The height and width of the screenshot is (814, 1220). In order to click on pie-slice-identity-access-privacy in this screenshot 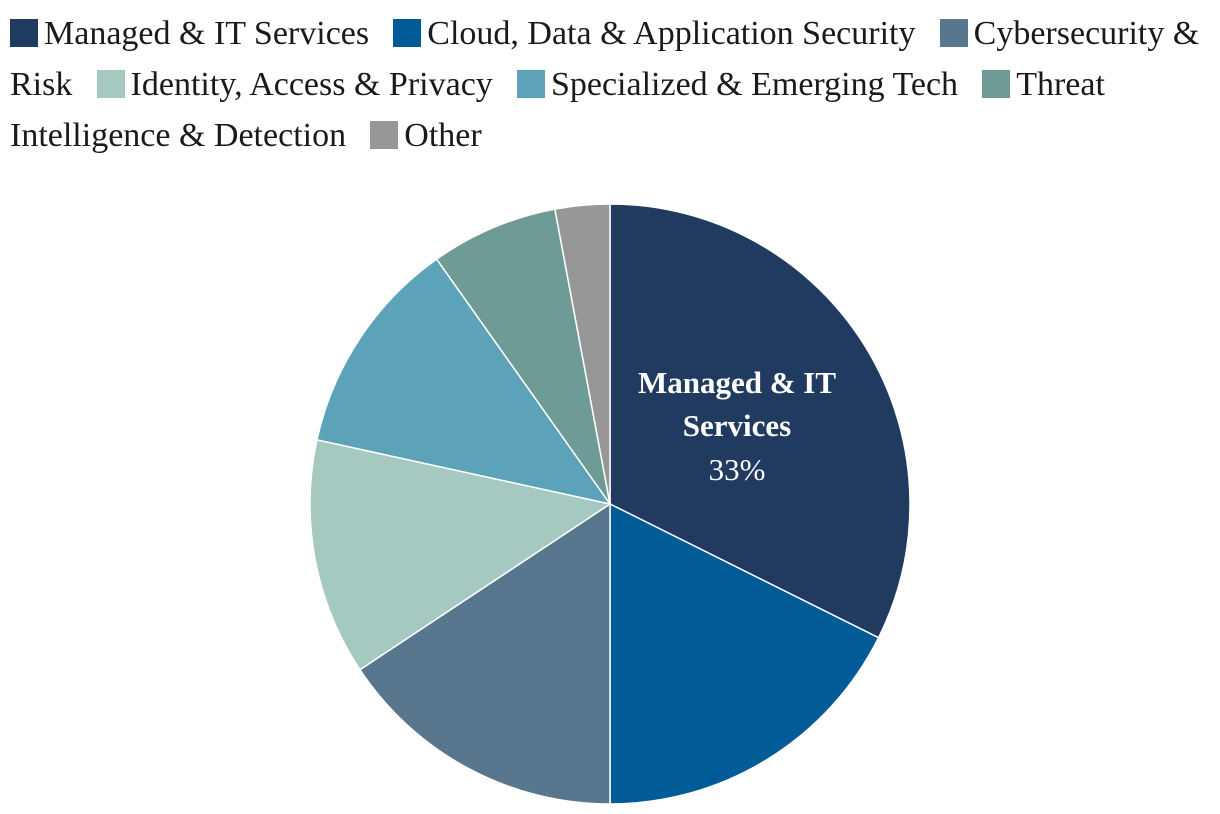, I will do `click(460, 554)`.